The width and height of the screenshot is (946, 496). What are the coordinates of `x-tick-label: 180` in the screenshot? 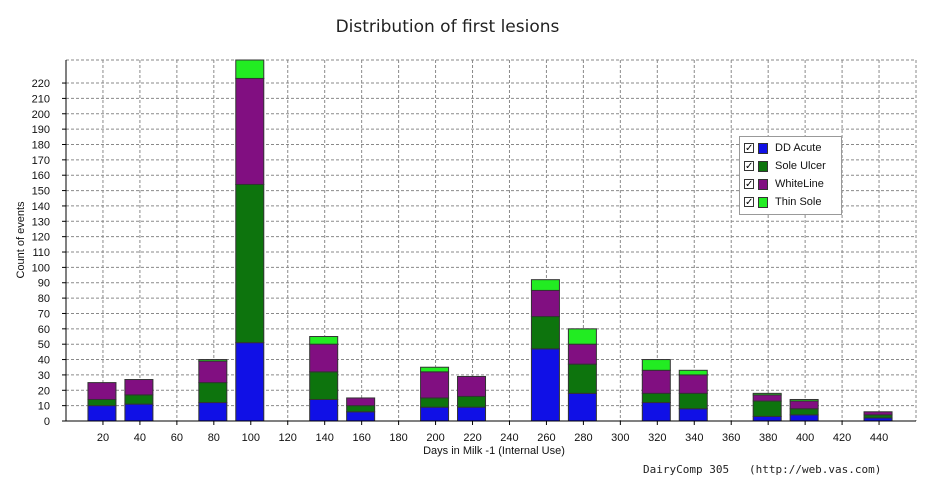 It's located at (398, 438).